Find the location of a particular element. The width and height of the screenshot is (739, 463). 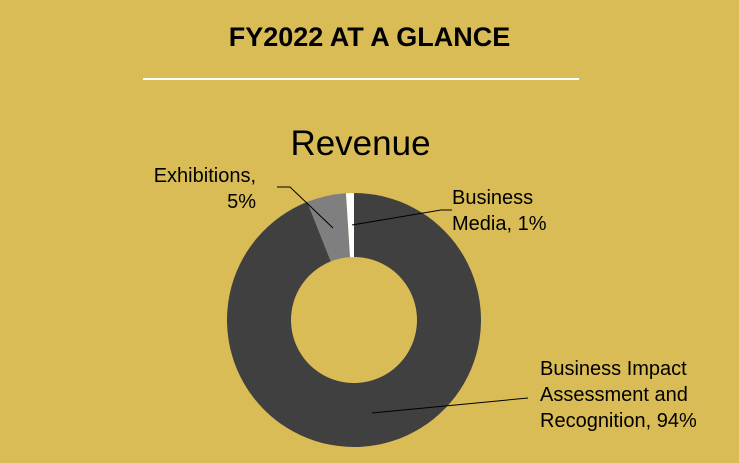

page-title: FY2022 AT A GLANCE is located at coordinates (369, 37).